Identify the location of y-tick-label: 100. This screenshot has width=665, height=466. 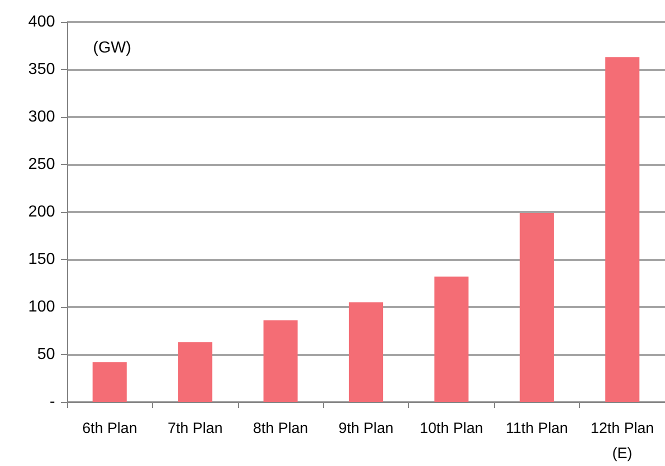
(42, 307).